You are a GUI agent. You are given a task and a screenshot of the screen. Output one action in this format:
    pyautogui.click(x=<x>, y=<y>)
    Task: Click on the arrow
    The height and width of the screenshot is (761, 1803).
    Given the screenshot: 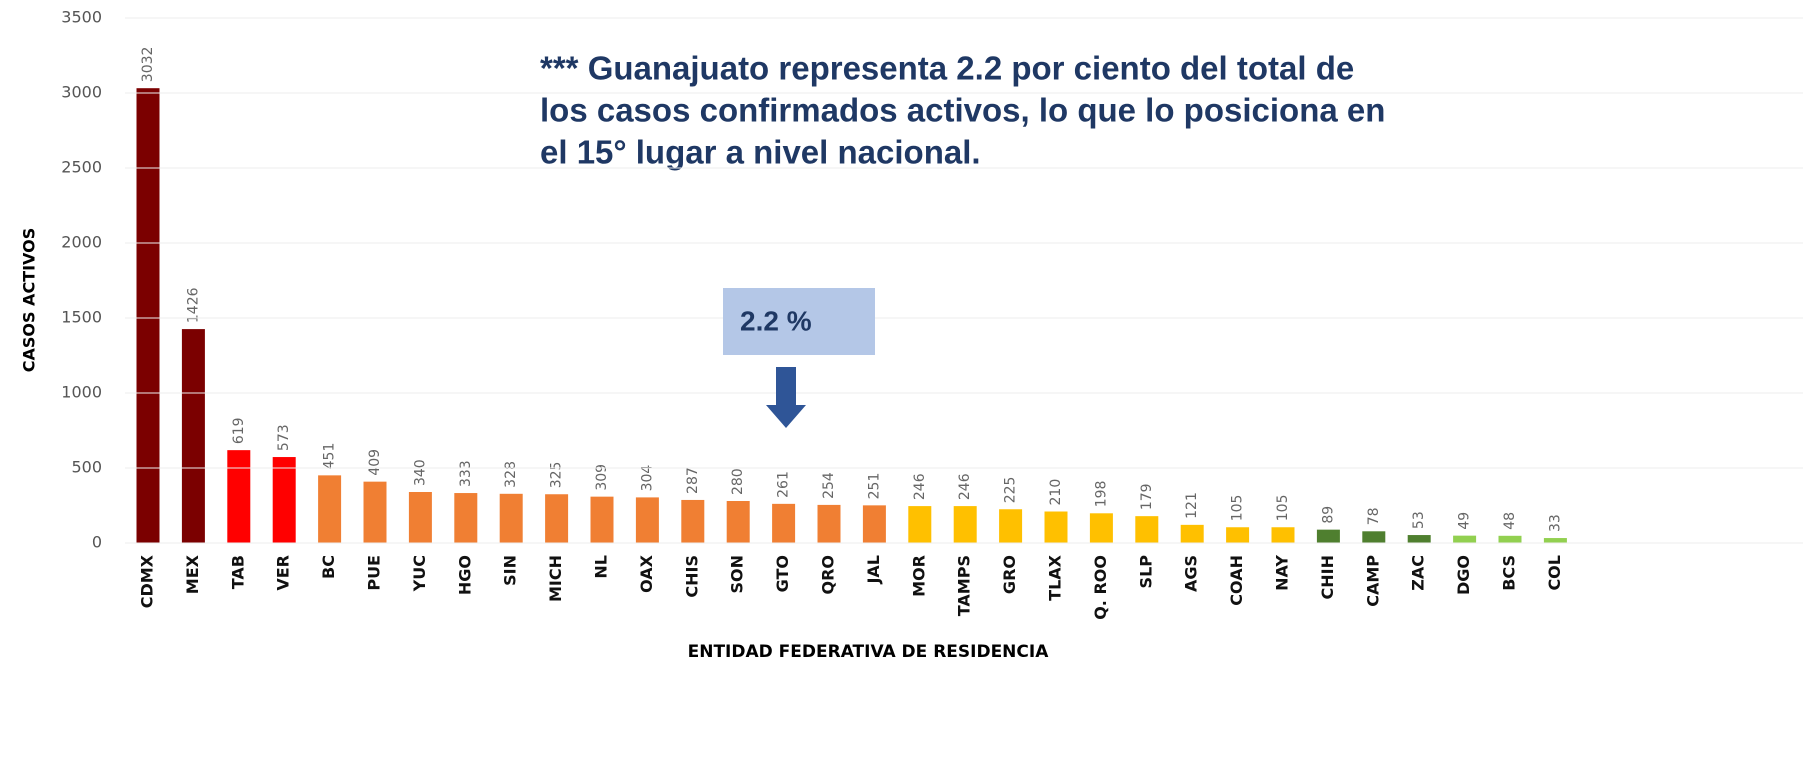 What is the action you would take?
    pyautogui.click(x=786, y=397)
    